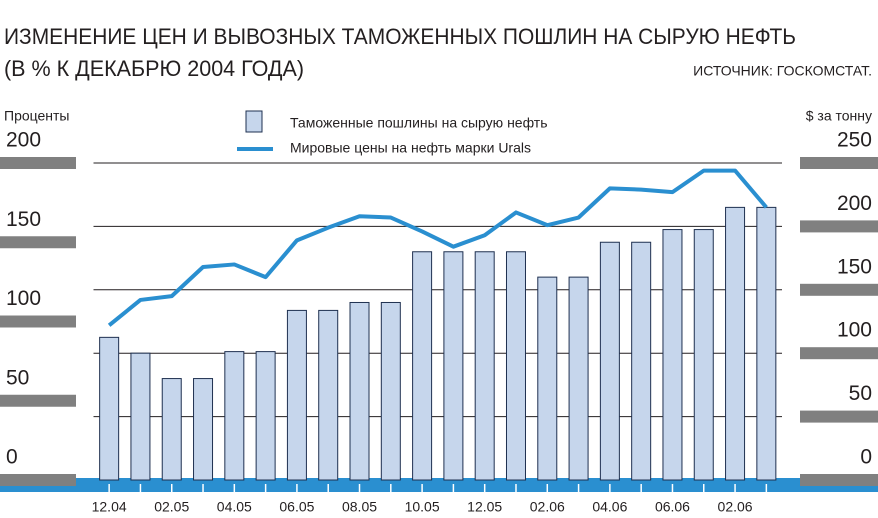 Image resolution: width=878 pixels, height=518 pixels. What do you see at coordinates (171, 507) in the screenshot?
I see `x-tick-label: 02.05` at bounding box center [171, 507].